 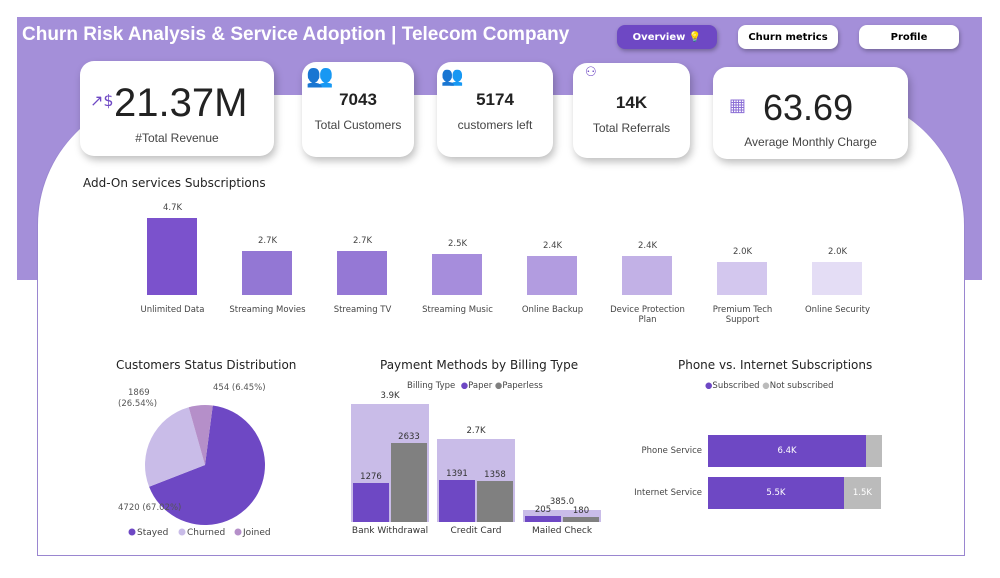 I want to click on tab-overview: Overview 💡, so click(x=667, y=37).